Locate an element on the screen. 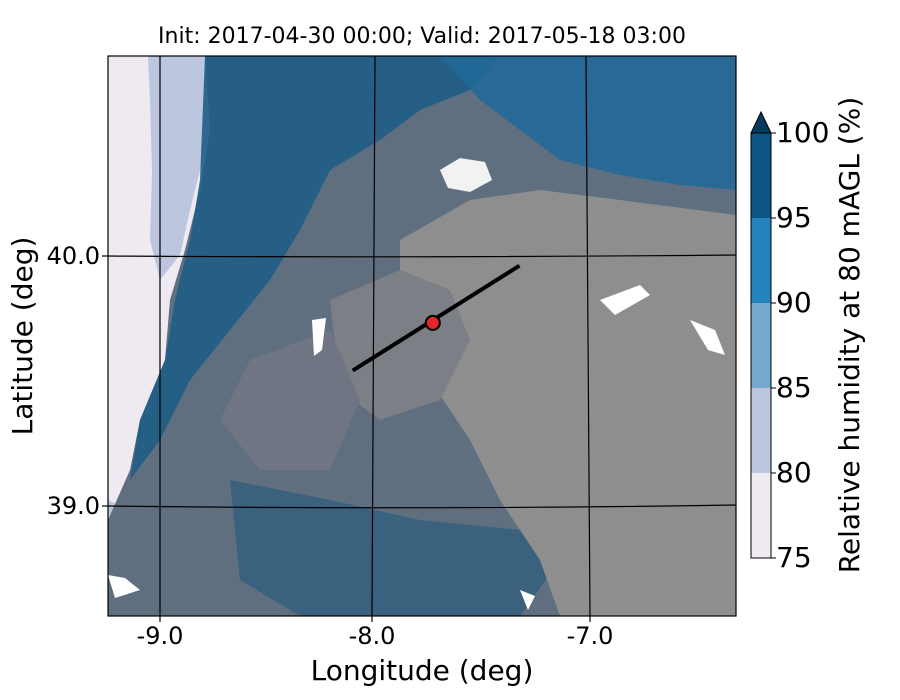 The image size is (900, 700). x-tick-label: -8.0 is located at coordinates (372, 636).